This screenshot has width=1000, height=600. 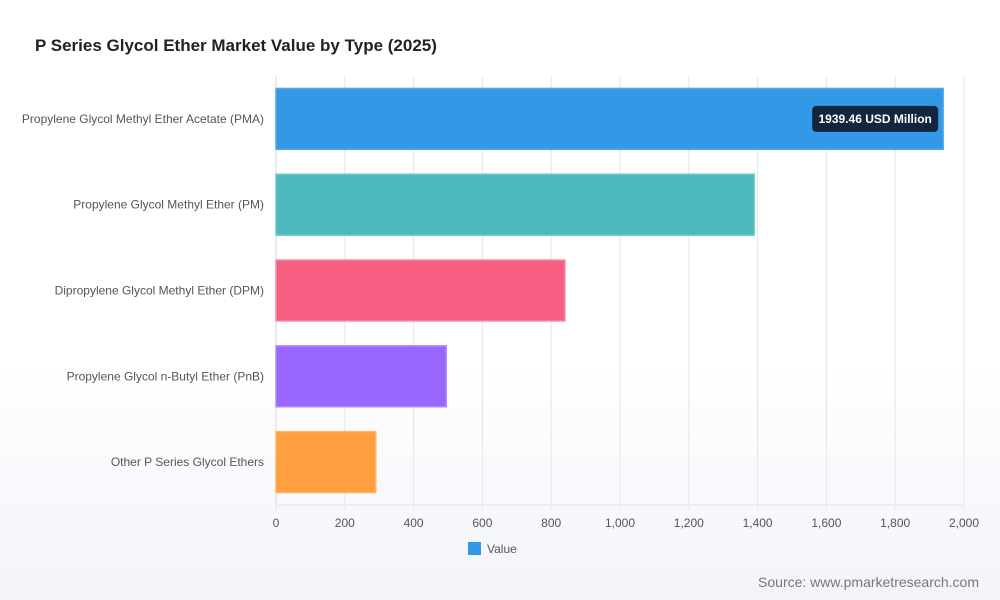 What do you see at coordinates (187, 462) in the screenshot?
I see `category-label: Other P Series Glycol Ethers` at bounding box center [187, 462].